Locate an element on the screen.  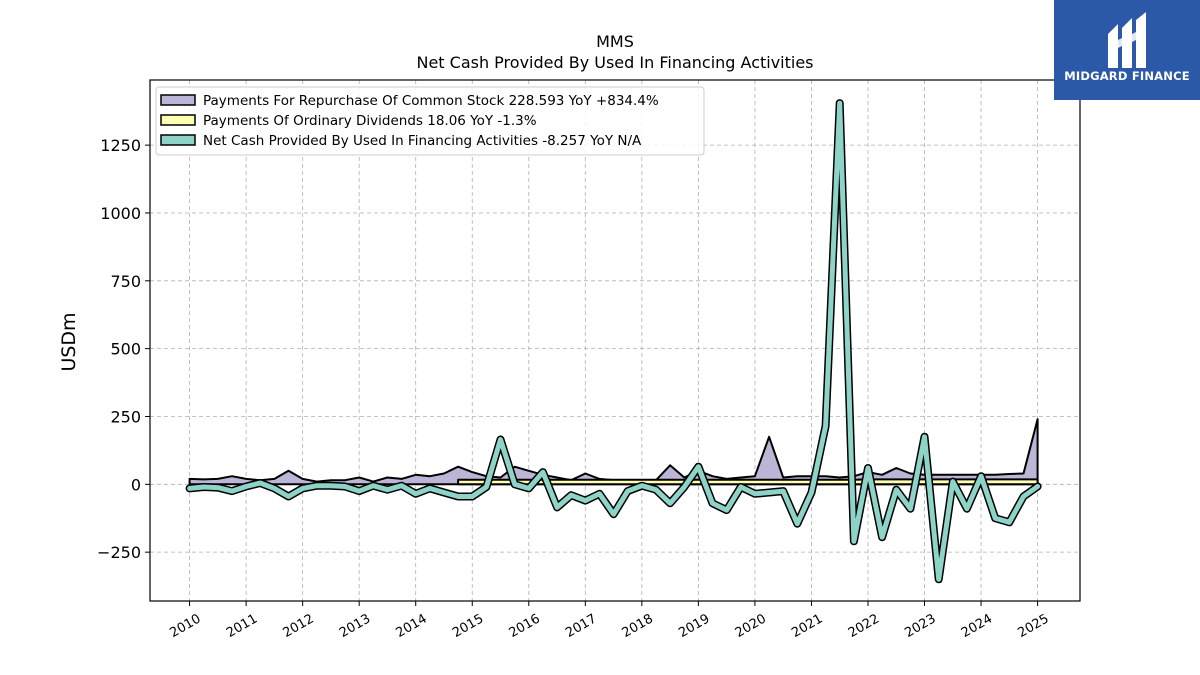
x-tick-label: 2015 is located at coordinates (468, 626).